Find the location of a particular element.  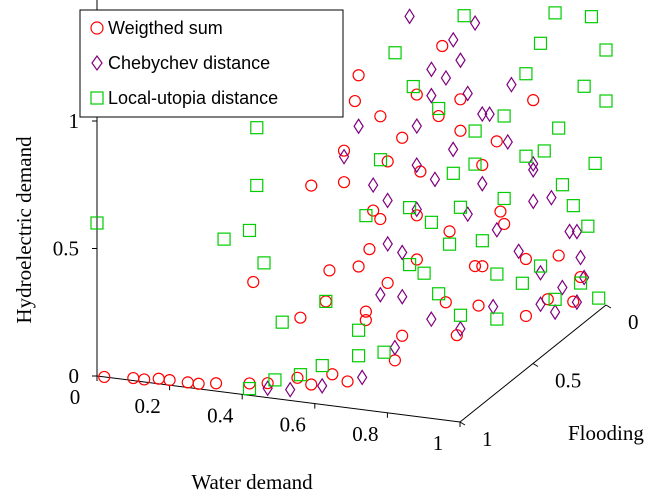

x-axis-title: Water demand is located at coordinates (252, 482).